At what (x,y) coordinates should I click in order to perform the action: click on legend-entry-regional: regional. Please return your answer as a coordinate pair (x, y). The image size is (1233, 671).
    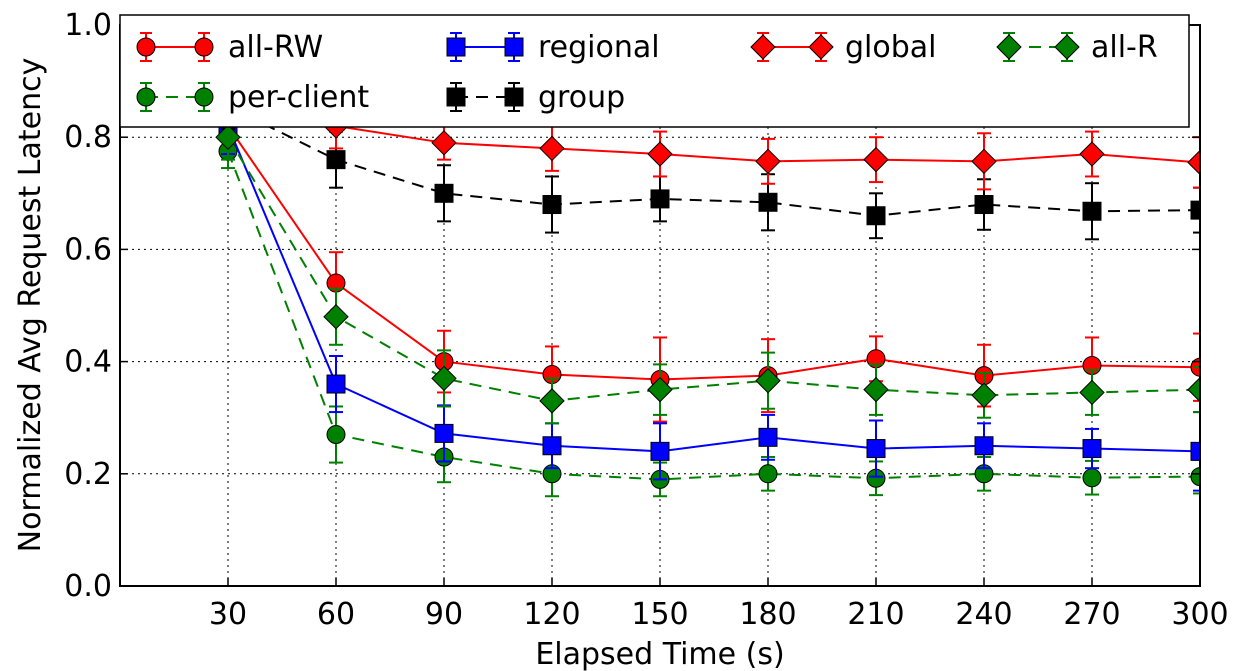
    Looking at the image, I should click on (553, 47).